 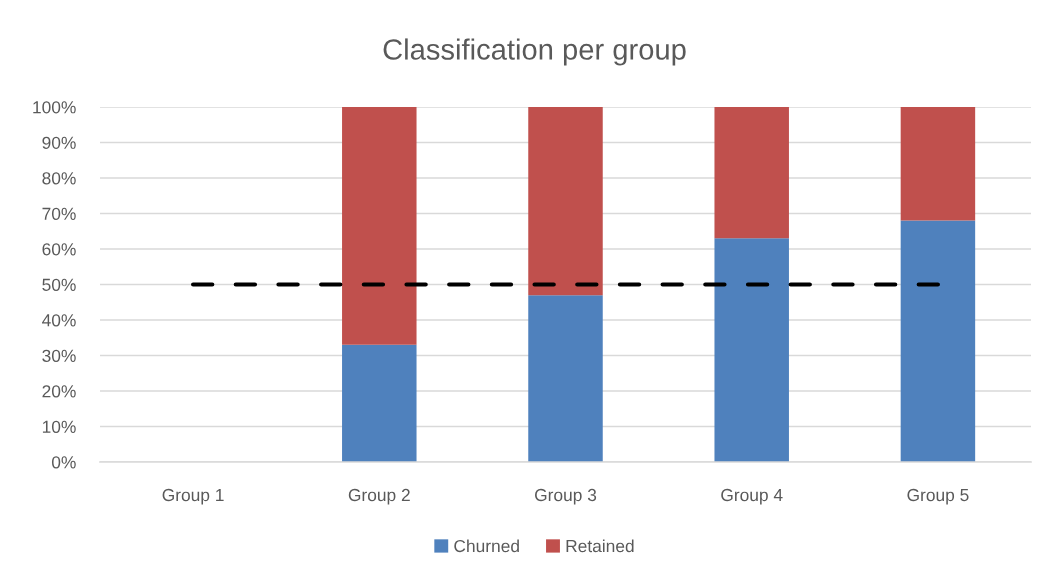 What do you see at coordinates (486, 546) in the screenshot?
I see `legend-label: Churned` at bounding box center [486, 546].